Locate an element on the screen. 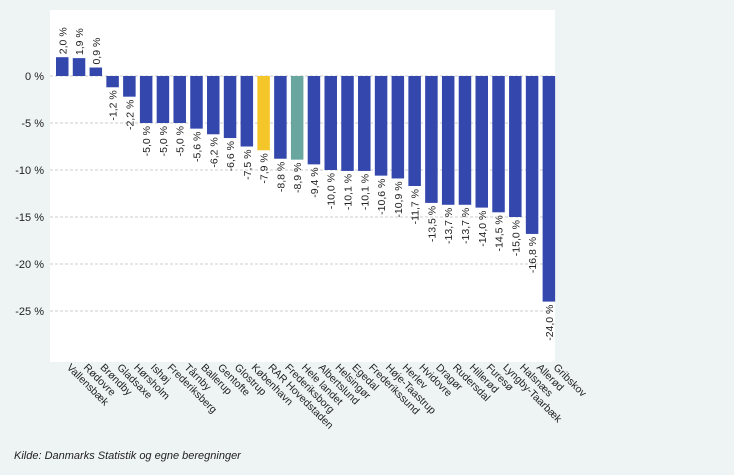  value-label: -8,9 % is located at coordinates (298, 178).